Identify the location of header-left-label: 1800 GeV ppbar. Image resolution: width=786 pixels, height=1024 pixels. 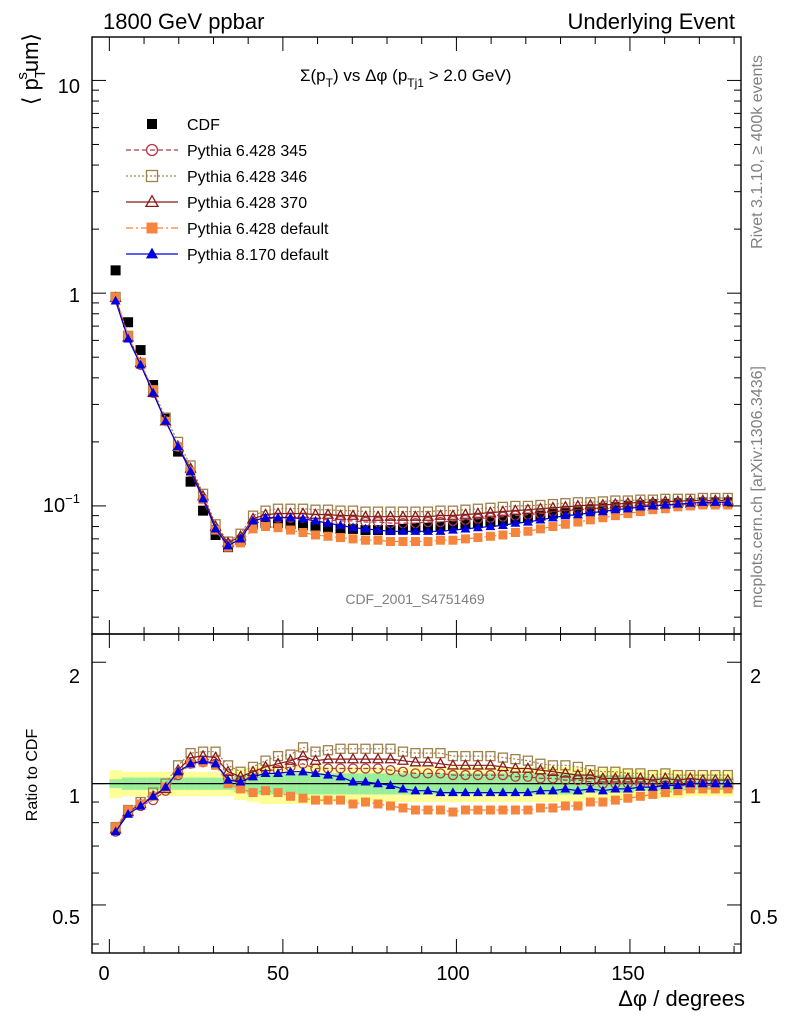
(183, 21).